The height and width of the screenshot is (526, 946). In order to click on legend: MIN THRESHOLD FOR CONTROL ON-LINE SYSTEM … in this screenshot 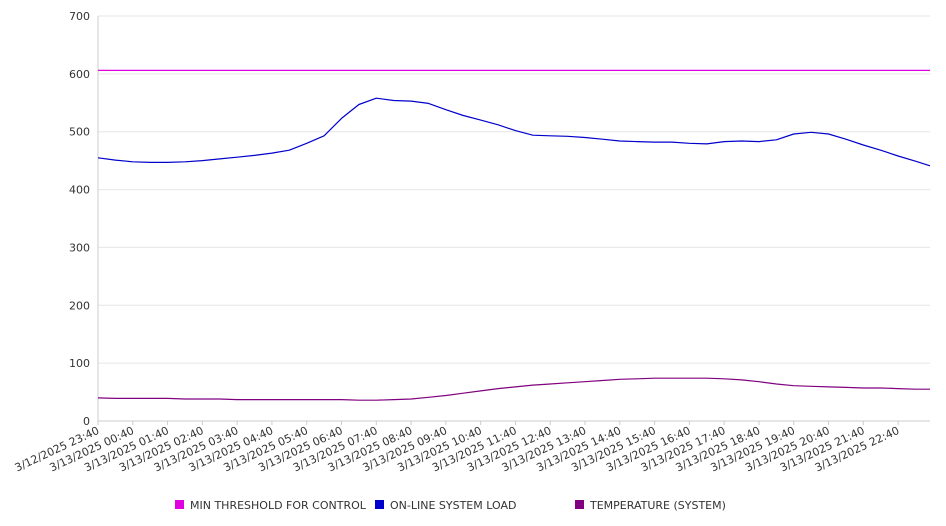, I will do `click(450, 505)`.